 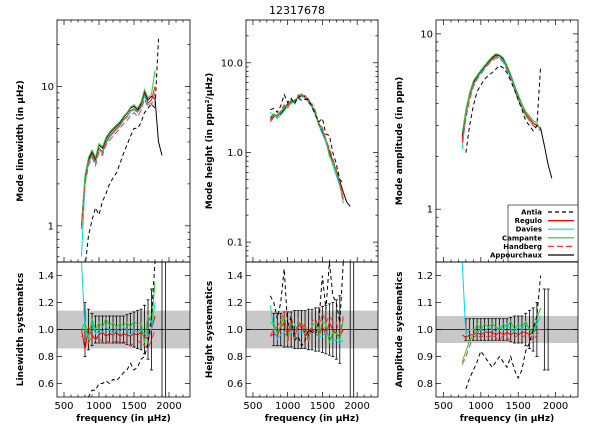 I want to click on legend-label: Handberg, so click(x=522, y=247).